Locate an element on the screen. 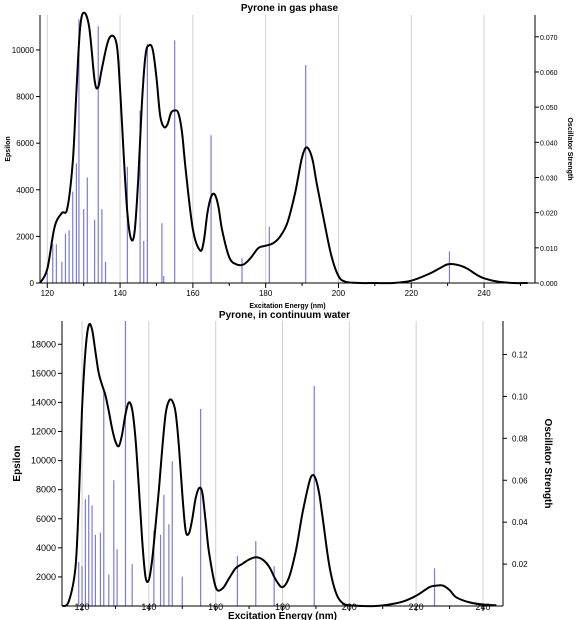  p1-y-tick-label-16000: 16000 is located at coordinates (43, 373).